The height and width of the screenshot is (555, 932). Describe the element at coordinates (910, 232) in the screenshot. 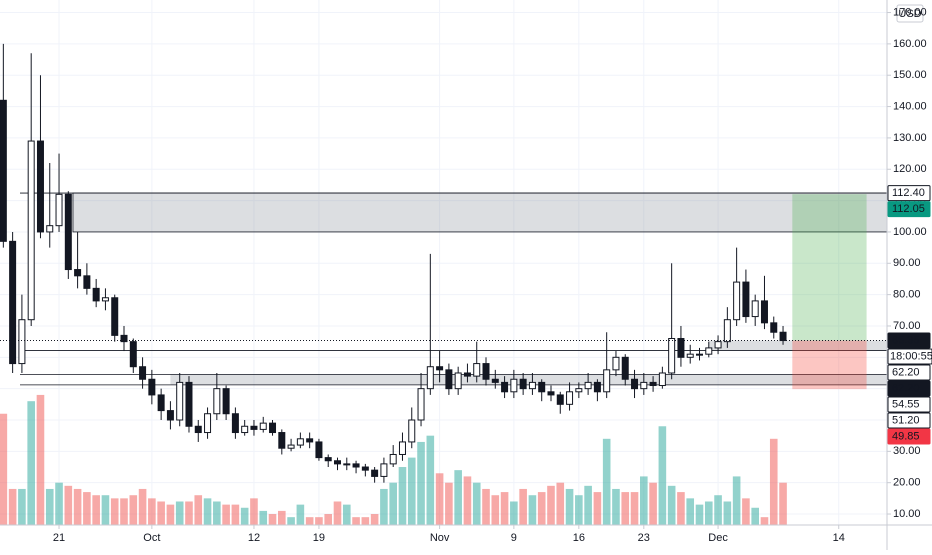

I see `y-tick-label: 100.00` at that location.